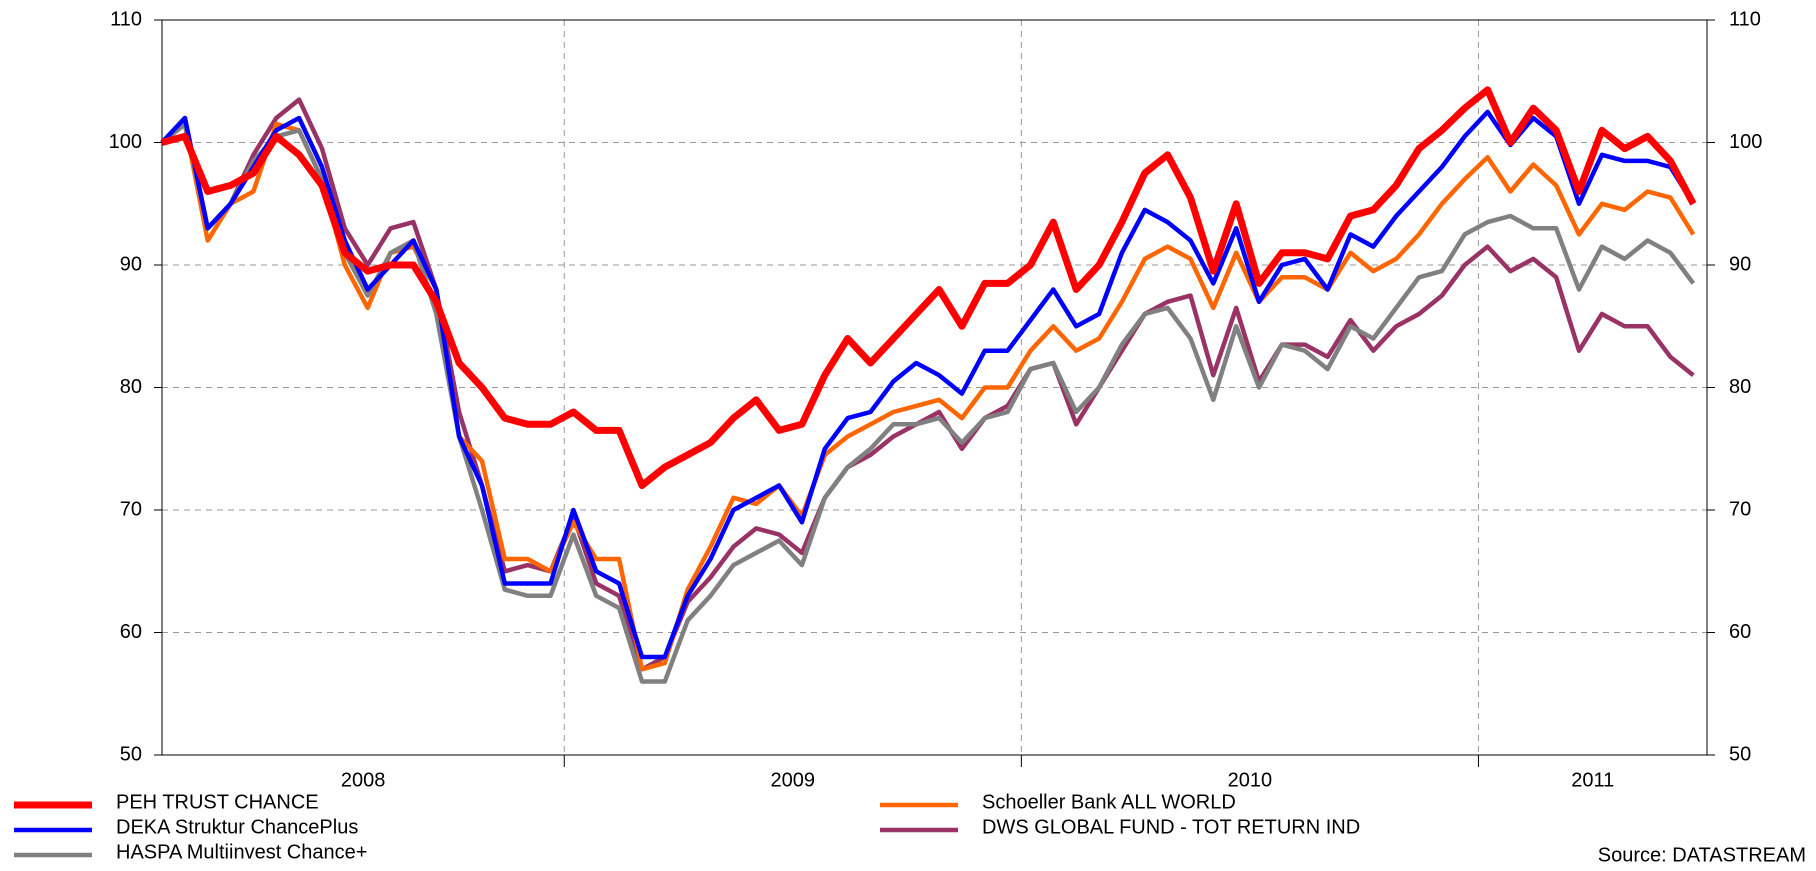  Describe the element at coordinates (125, 142) in the screenshot. I see `y-tick-label: 100` at that location.